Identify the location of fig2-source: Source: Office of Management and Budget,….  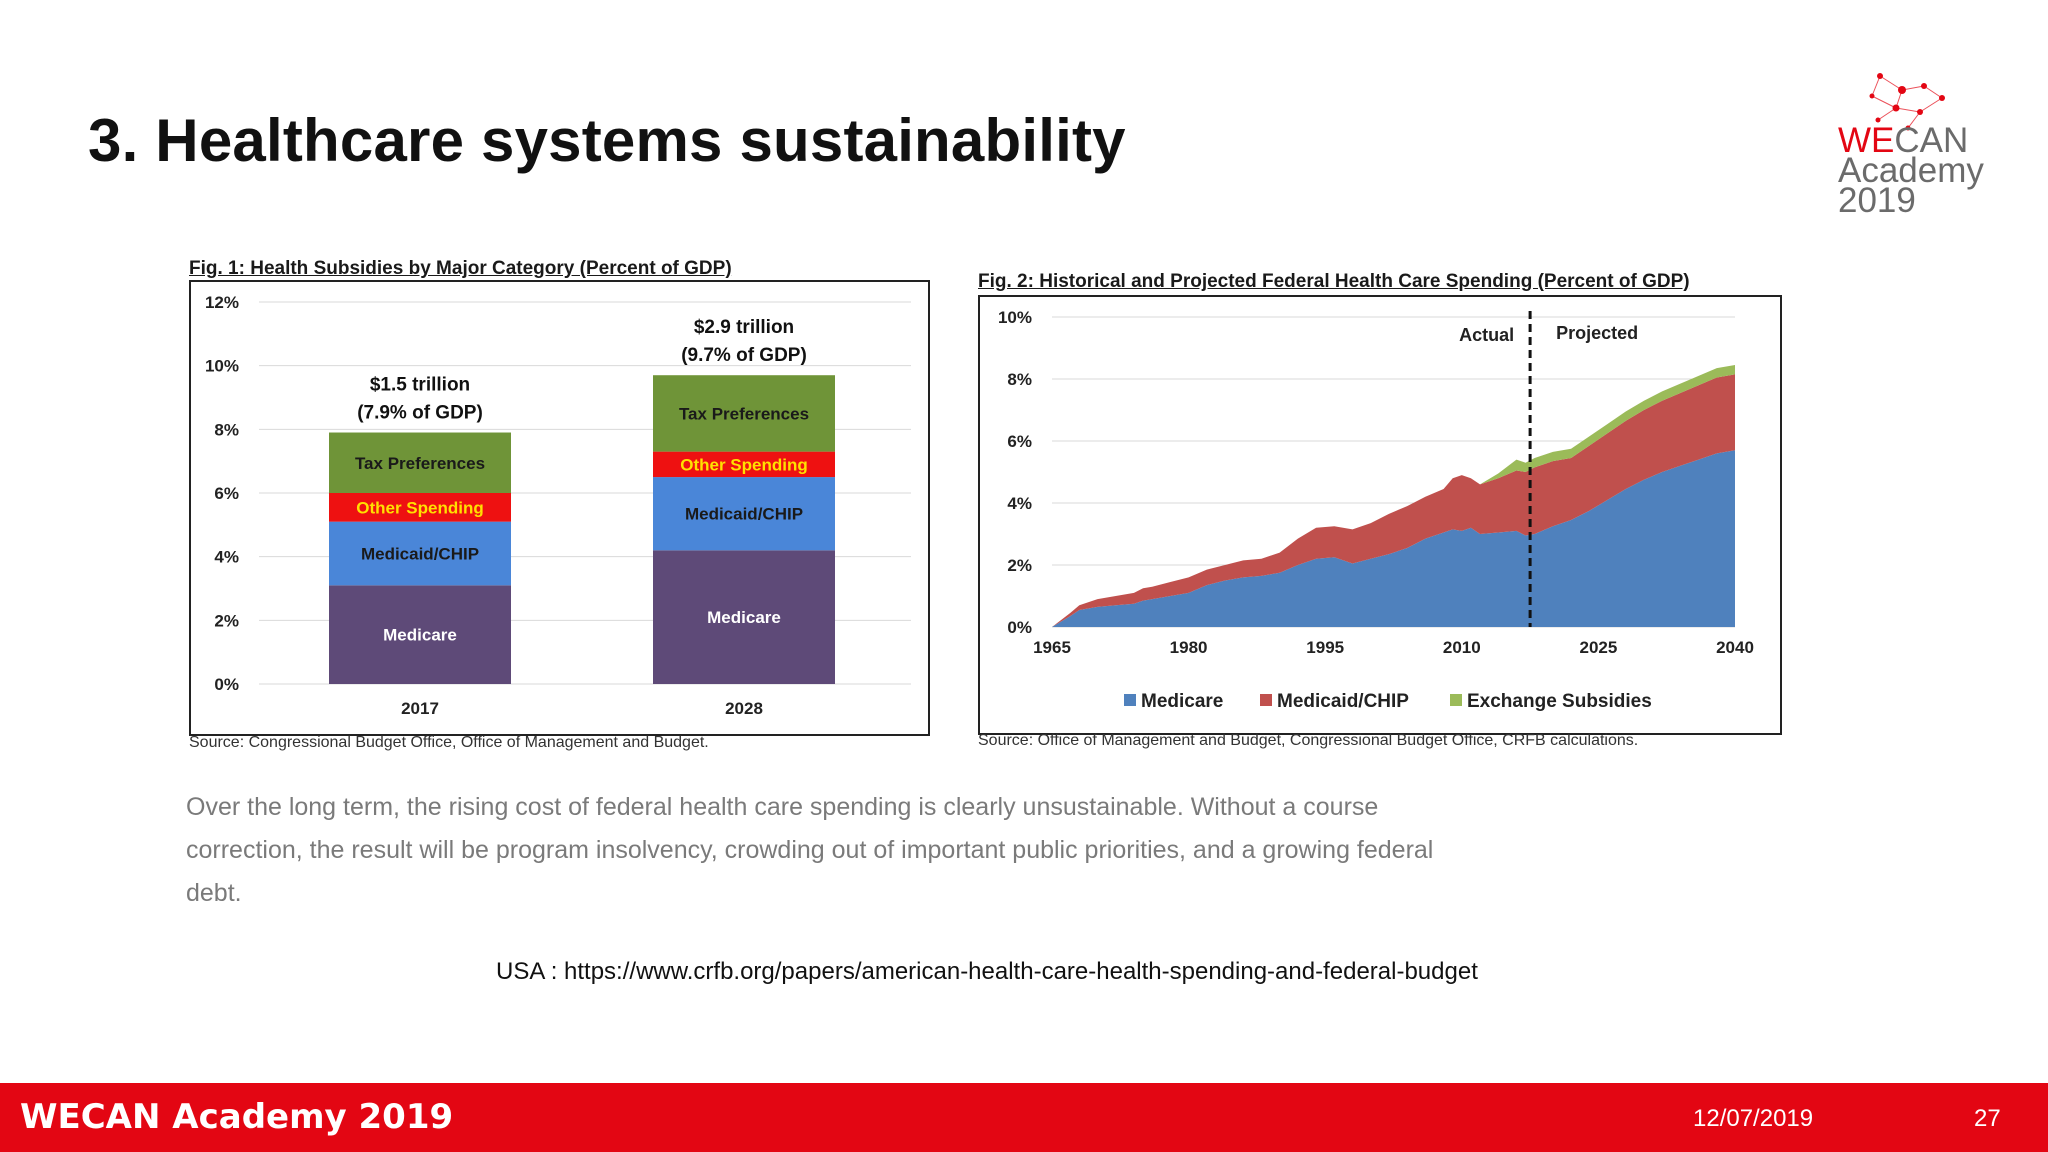
(1308, 740).